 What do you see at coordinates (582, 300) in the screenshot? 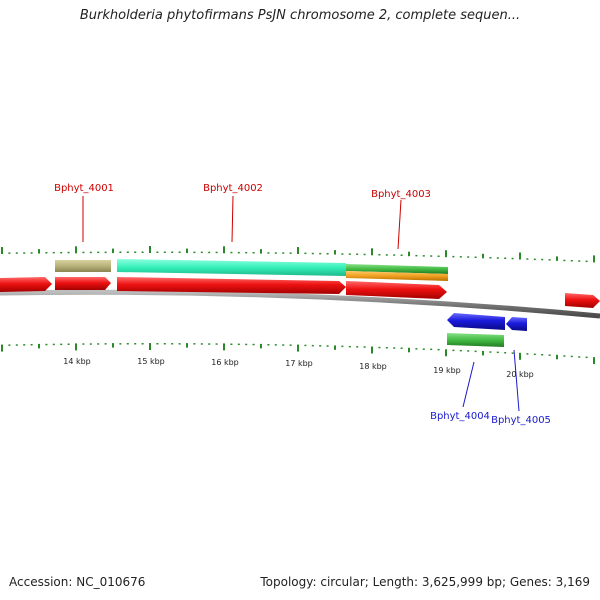
I see `gene-arrow-right-edge` at bounding box center [582, 300].